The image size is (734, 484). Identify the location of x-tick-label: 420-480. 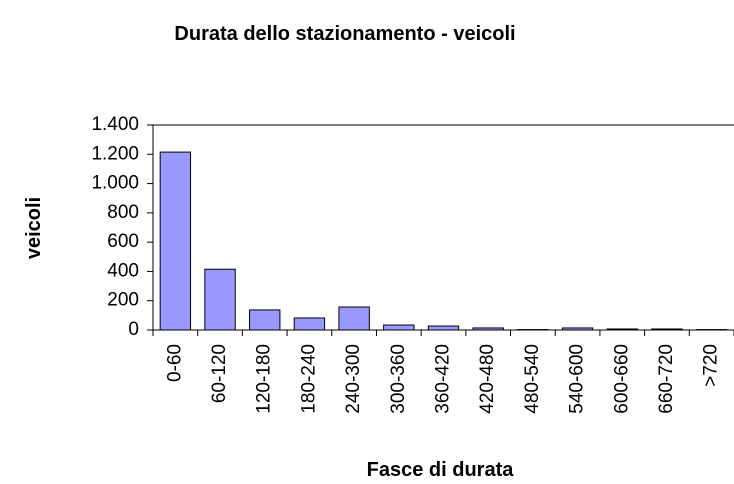
(487, 379).